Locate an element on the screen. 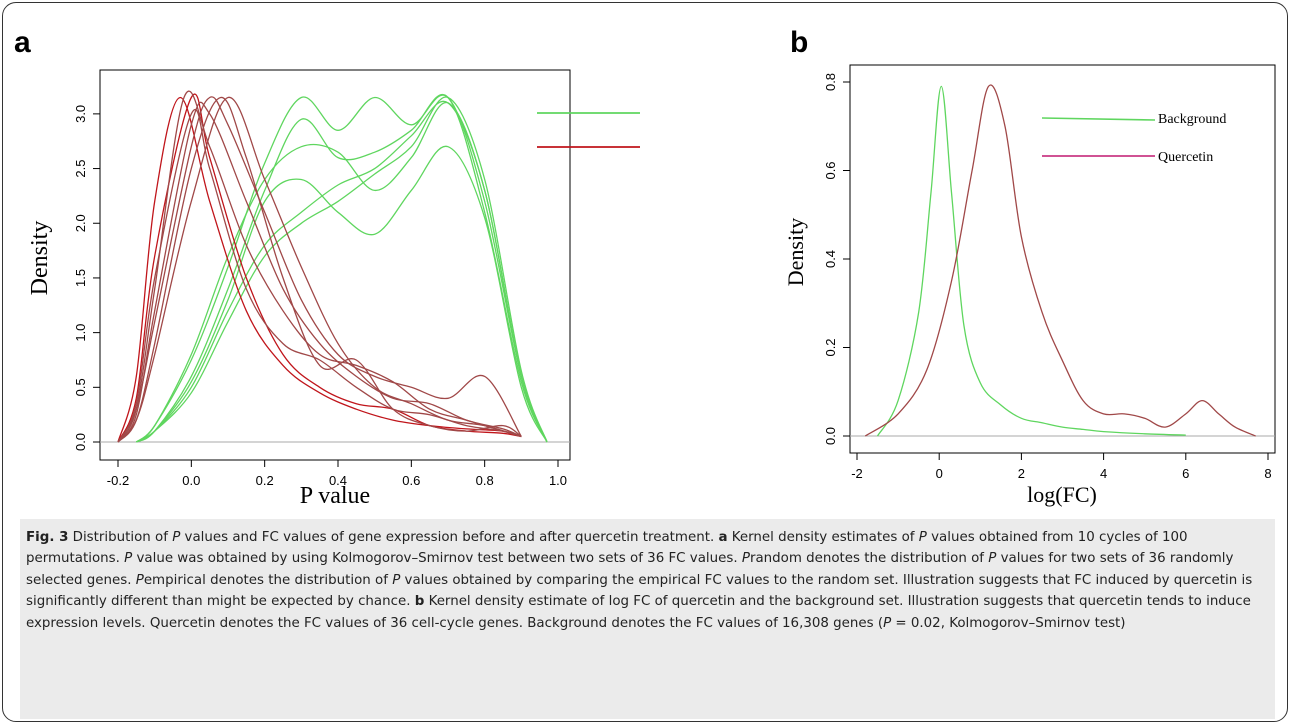 The image size is (1292, 727). y-tick-label: 2.0 is located at coordinates (80, 223).